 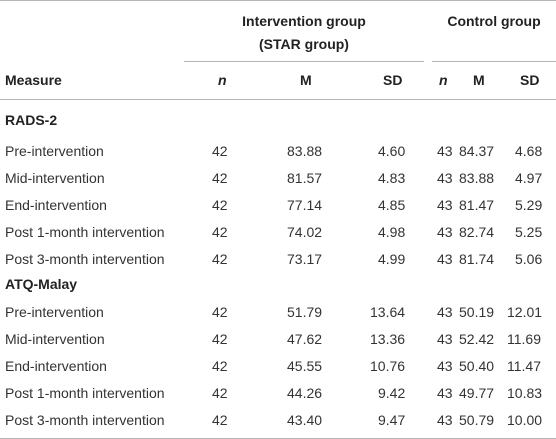 What do you see at coordinates (392, 259) in the screenshot?
I see `int-sd: 4.99` at bounding box center [392, 259].